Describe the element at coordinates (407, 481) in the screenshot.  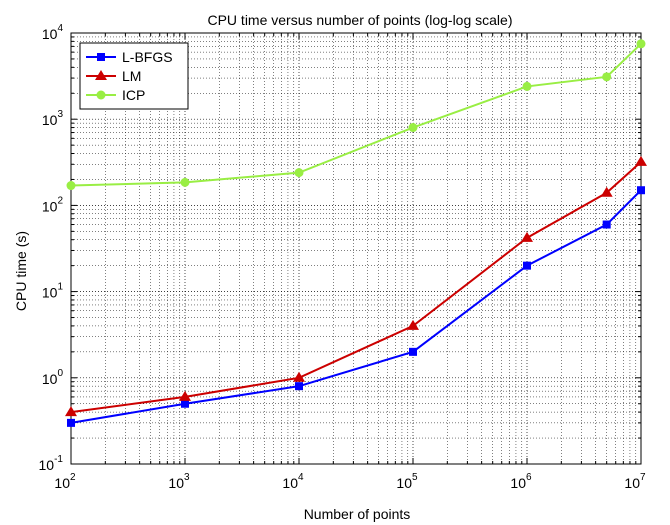
I see `x-tick-label: 10⁵` at that location.